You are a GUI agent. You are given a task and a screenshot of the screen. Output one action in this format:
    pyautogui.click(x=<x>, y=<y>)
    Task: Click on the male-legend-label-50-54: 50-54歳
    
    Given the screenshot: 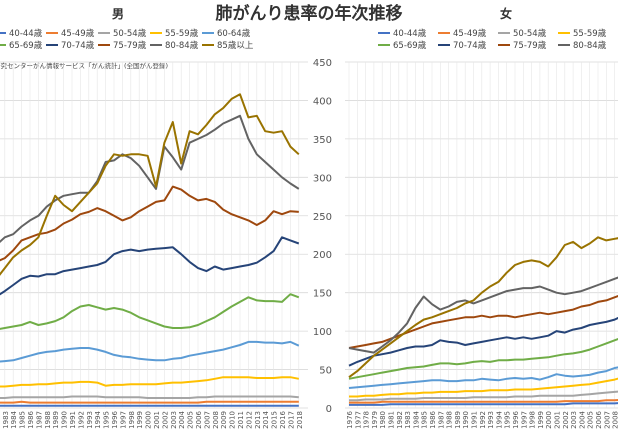 What is the action you would take?
    pyautogui.click(x=130, y=33)
    